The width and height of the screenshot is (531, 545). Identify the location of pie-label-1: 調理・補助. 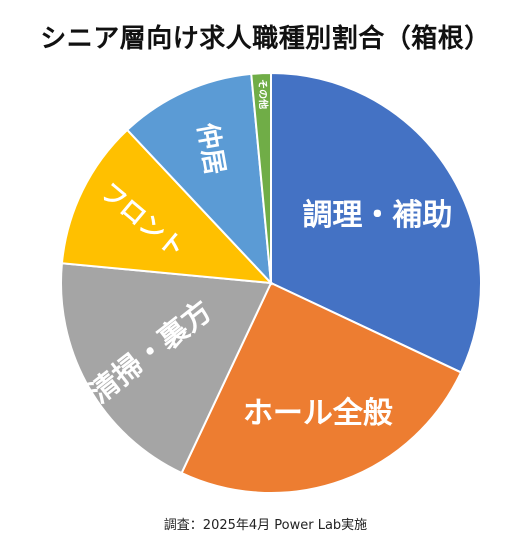
(377, 215).